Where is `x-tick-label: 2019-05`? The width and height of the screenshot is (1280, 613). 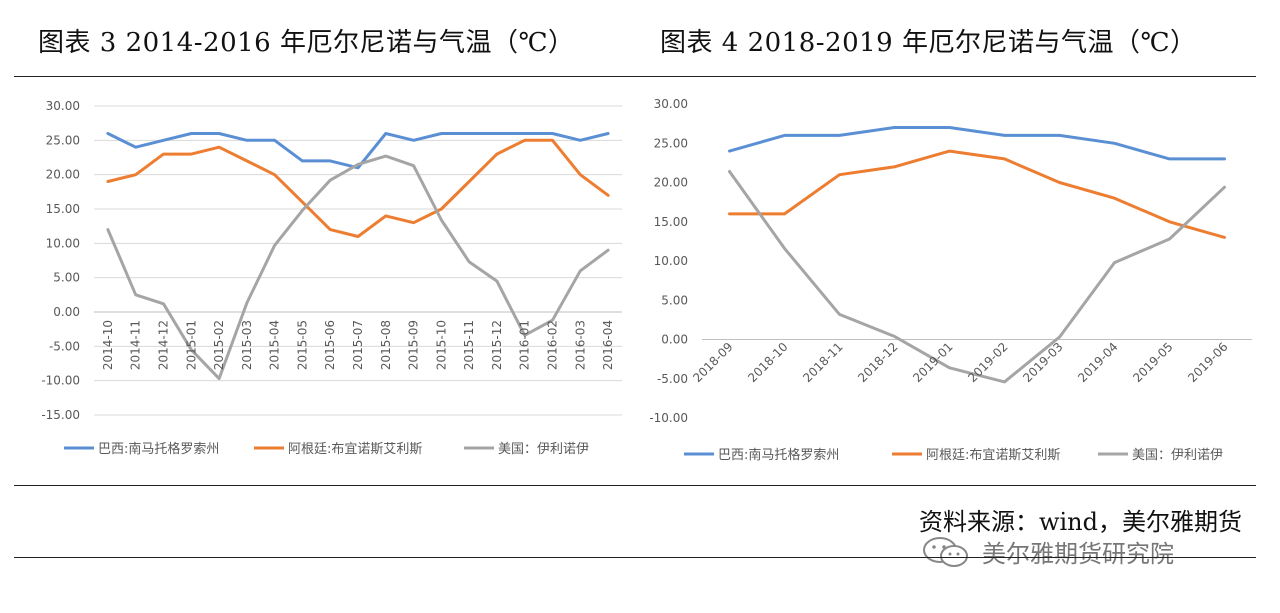 x-tick-label: 2019-05 is located at coordinates (1152, 362).